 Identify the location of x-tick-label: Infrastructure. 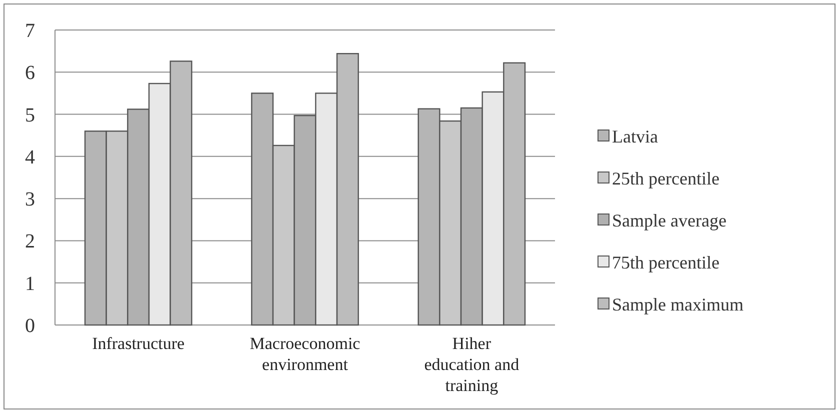
(138, 343).